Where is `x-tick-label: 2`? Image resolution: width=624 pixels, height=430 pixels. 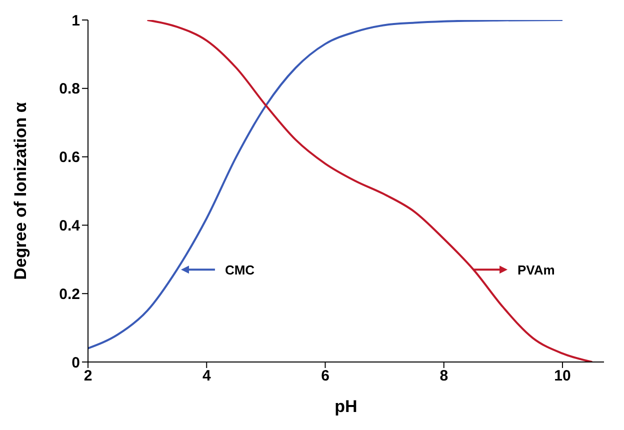 x-tick-label: 2 is located at coordinates (88, 376).